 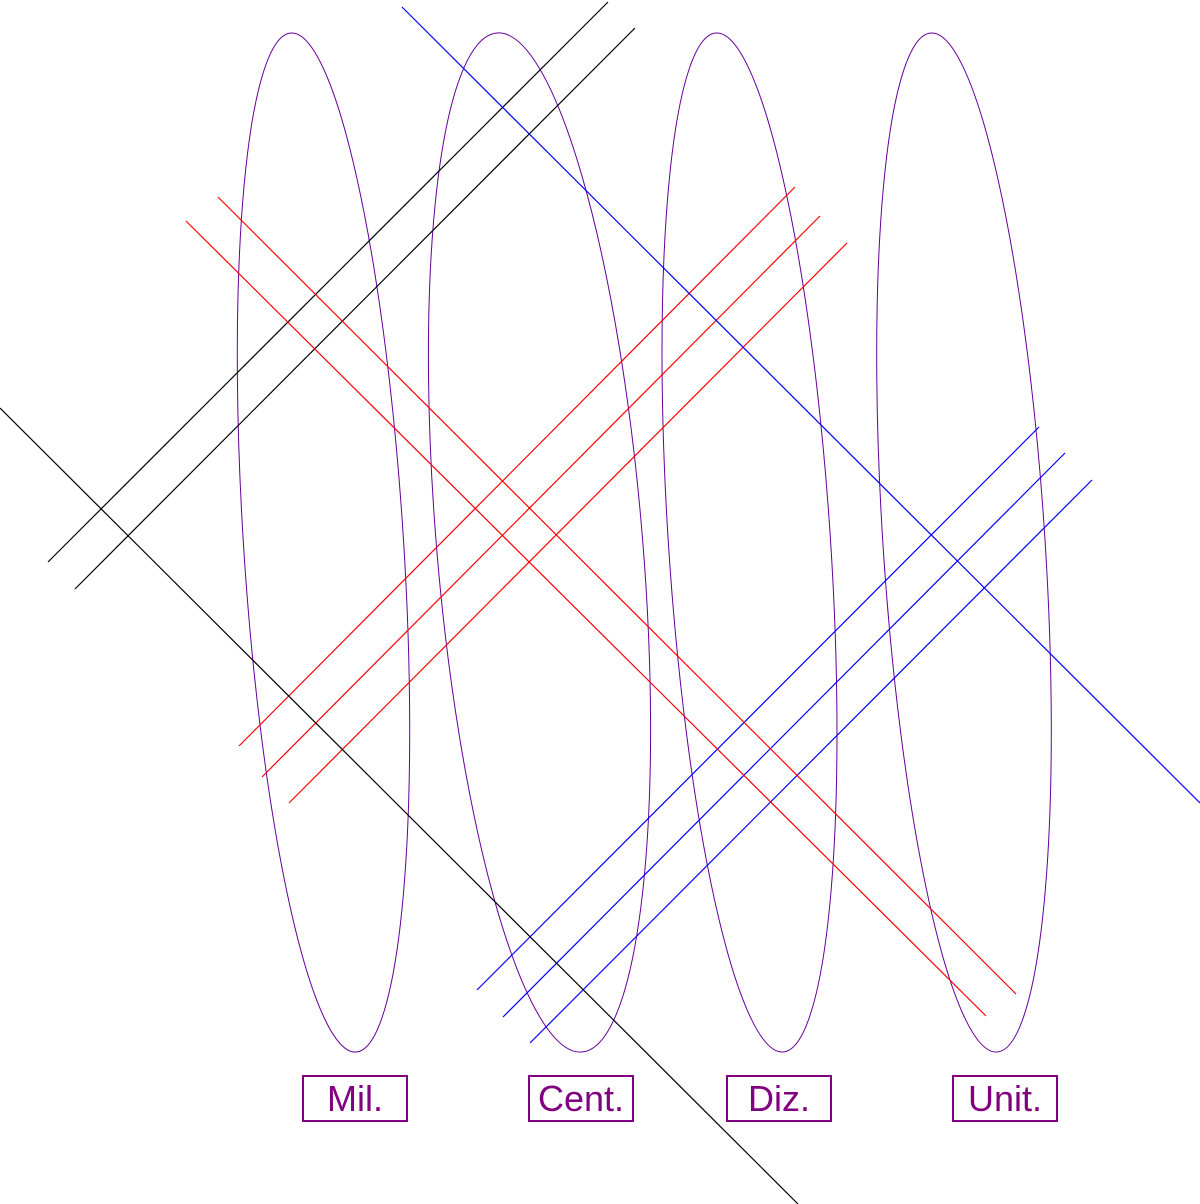 What do you see at coordinates (779, 1098) in the screenshot?
I see `label-tens: Diz.` at bounding box center [779, 1098].